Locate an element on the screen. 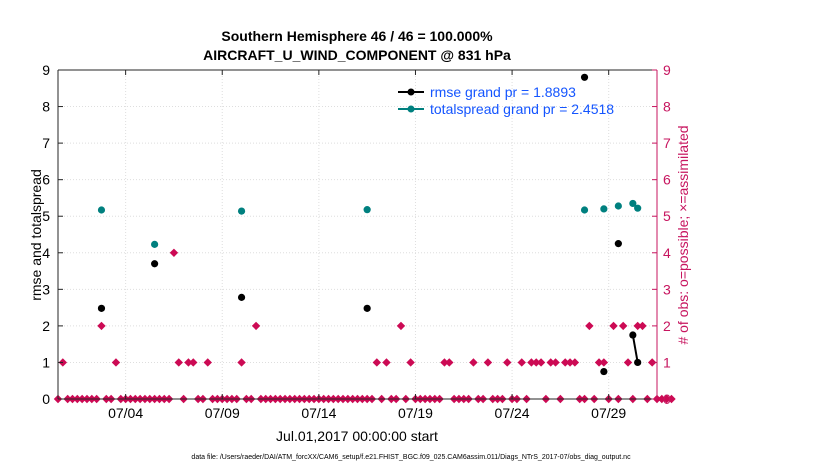 Image resolution: width=830 pixels, height=470 pixels. y-left-tick-label: 7 is located at coordinates (46, 143).